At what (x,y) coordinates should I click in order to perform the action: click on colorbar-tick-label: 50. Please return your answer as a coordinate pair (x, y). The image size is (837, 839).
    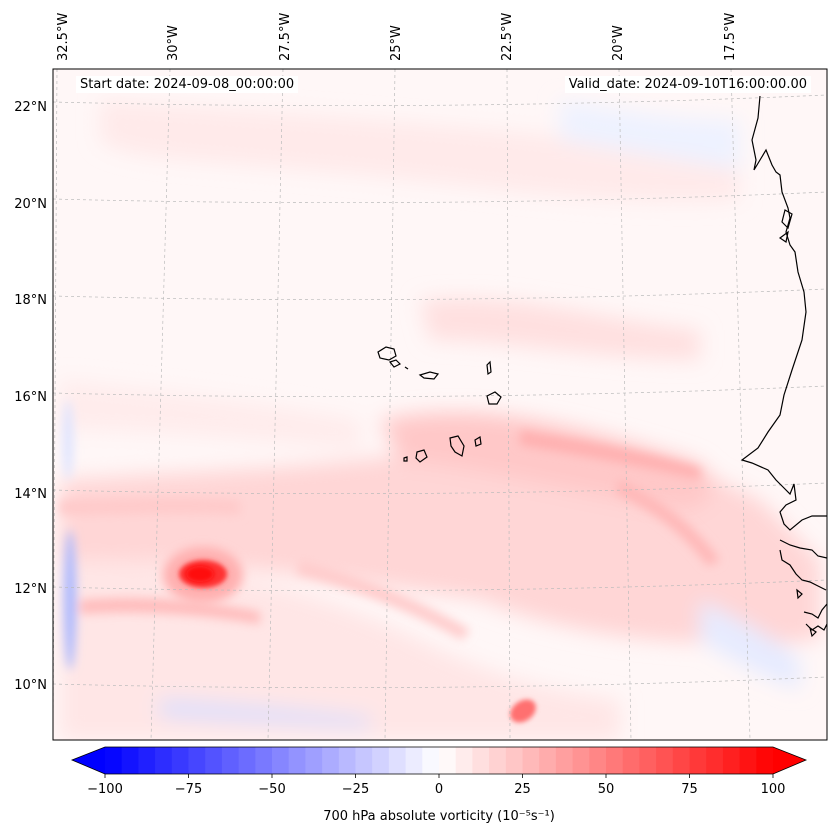
    Looking at the image, I should click on (606, 789).